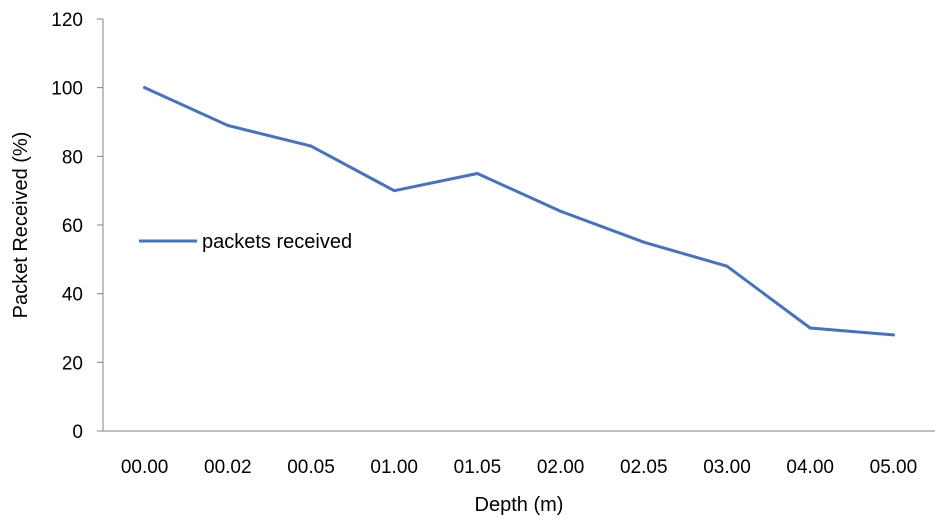  Describe the element at coordinates (644, 467) in the screenshot. I see `x-tick-label: 02.05` at that location.